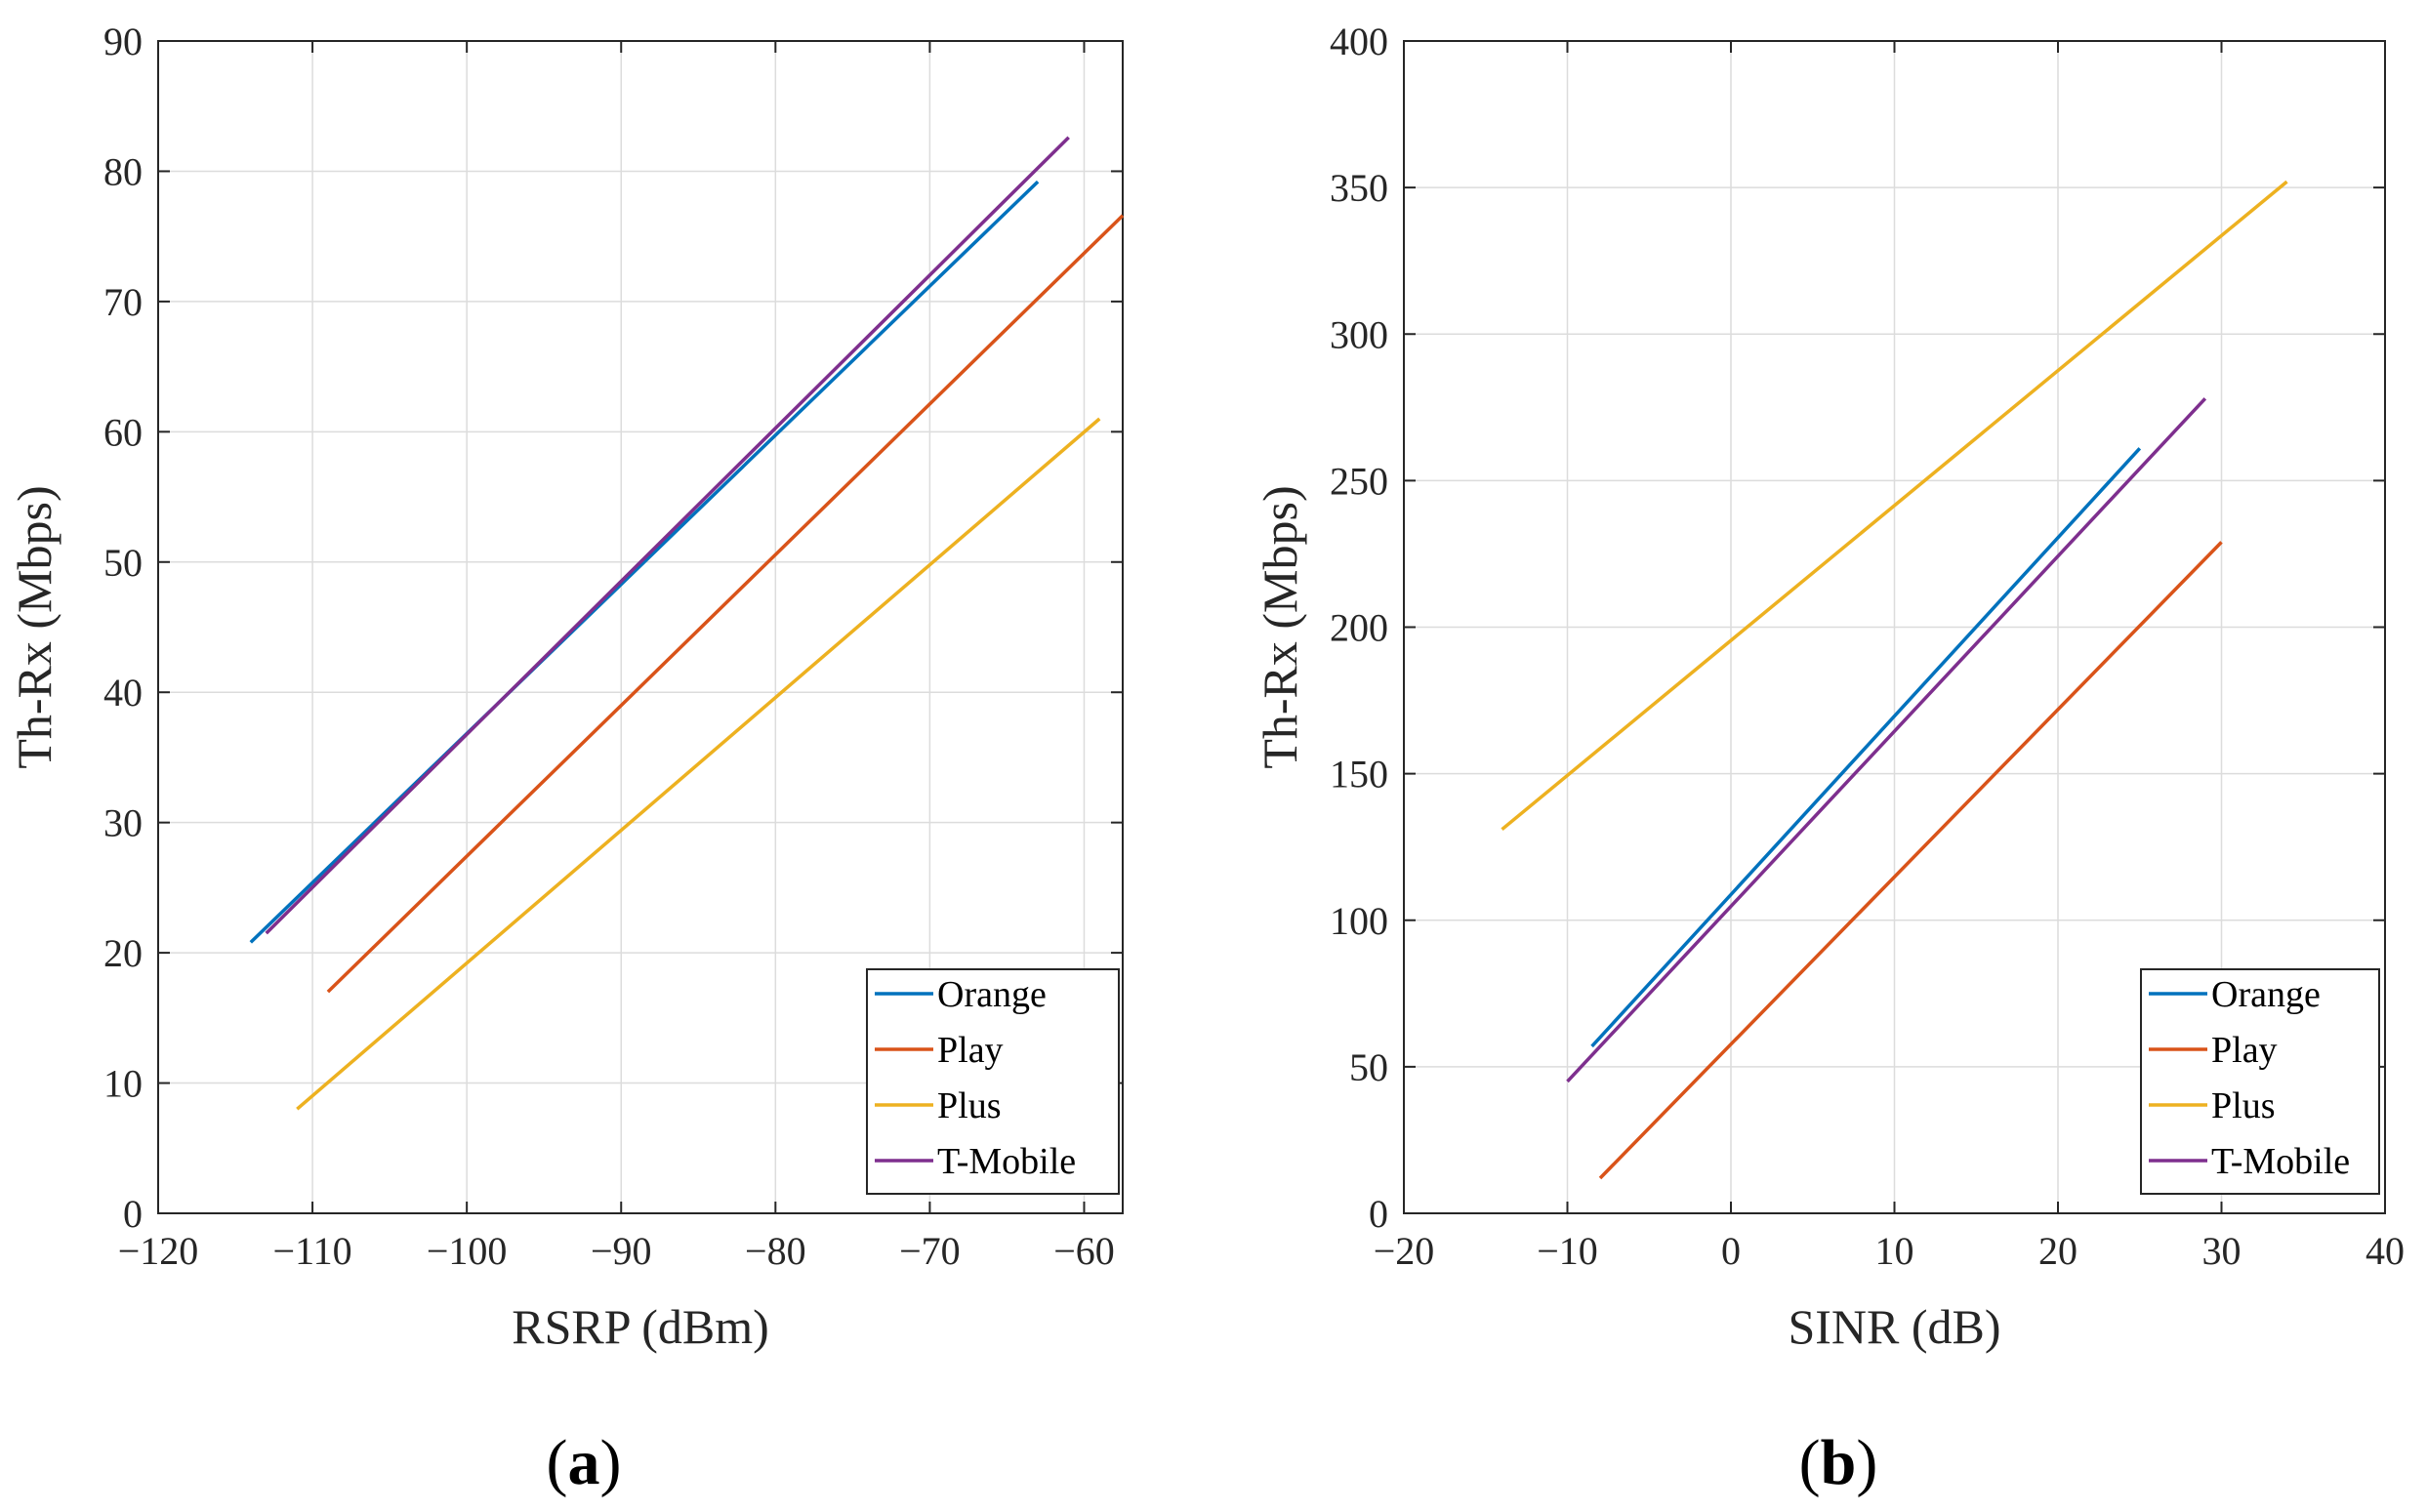 Image resolution: width=2427 pixels, height=1512 pixels. What do you see at coordinates (1731, 1251) in the screenshot?
I see `x-tick-label: 0` at bounding box center [1731, 1251].